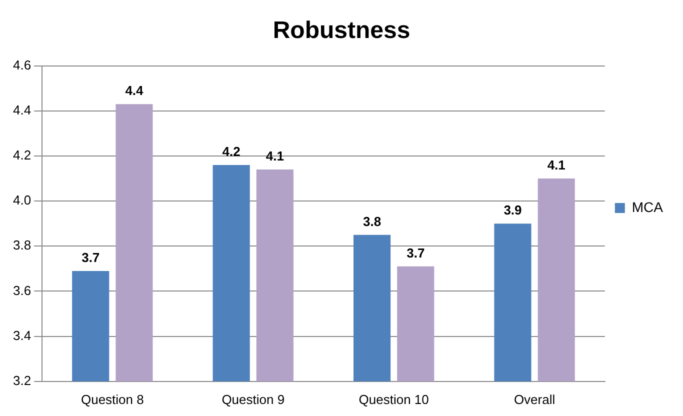  What do you see at coordinates (22, 245) in the screenshot?
I see `y-tick-label: 3.8` at bounding box center [22, 245].